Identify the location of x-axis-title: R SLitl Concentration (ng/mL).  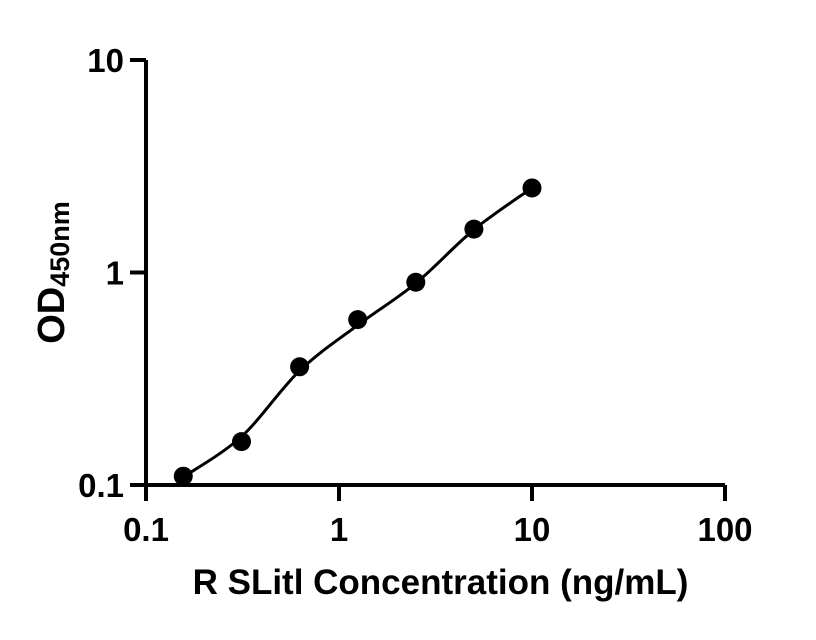
(441, 582).